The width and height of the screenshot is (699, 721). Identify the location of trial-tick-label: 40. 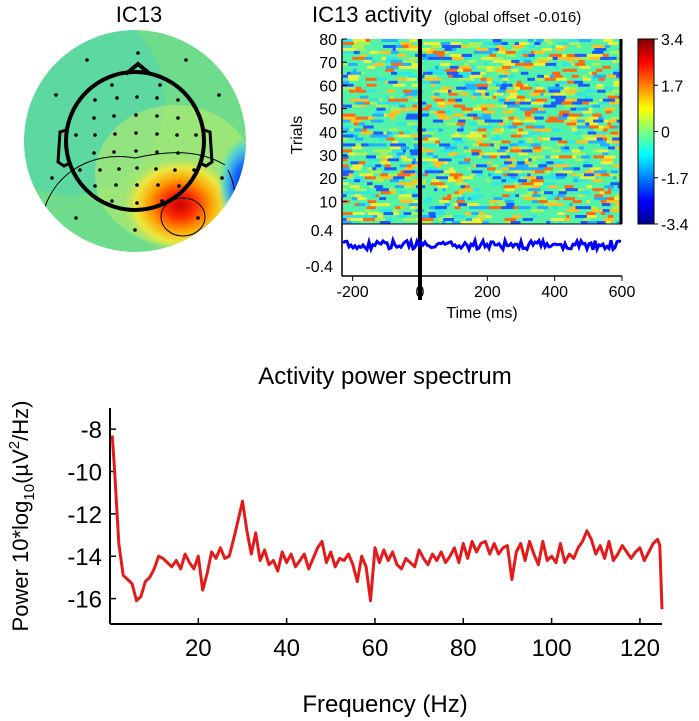
(328, 133).